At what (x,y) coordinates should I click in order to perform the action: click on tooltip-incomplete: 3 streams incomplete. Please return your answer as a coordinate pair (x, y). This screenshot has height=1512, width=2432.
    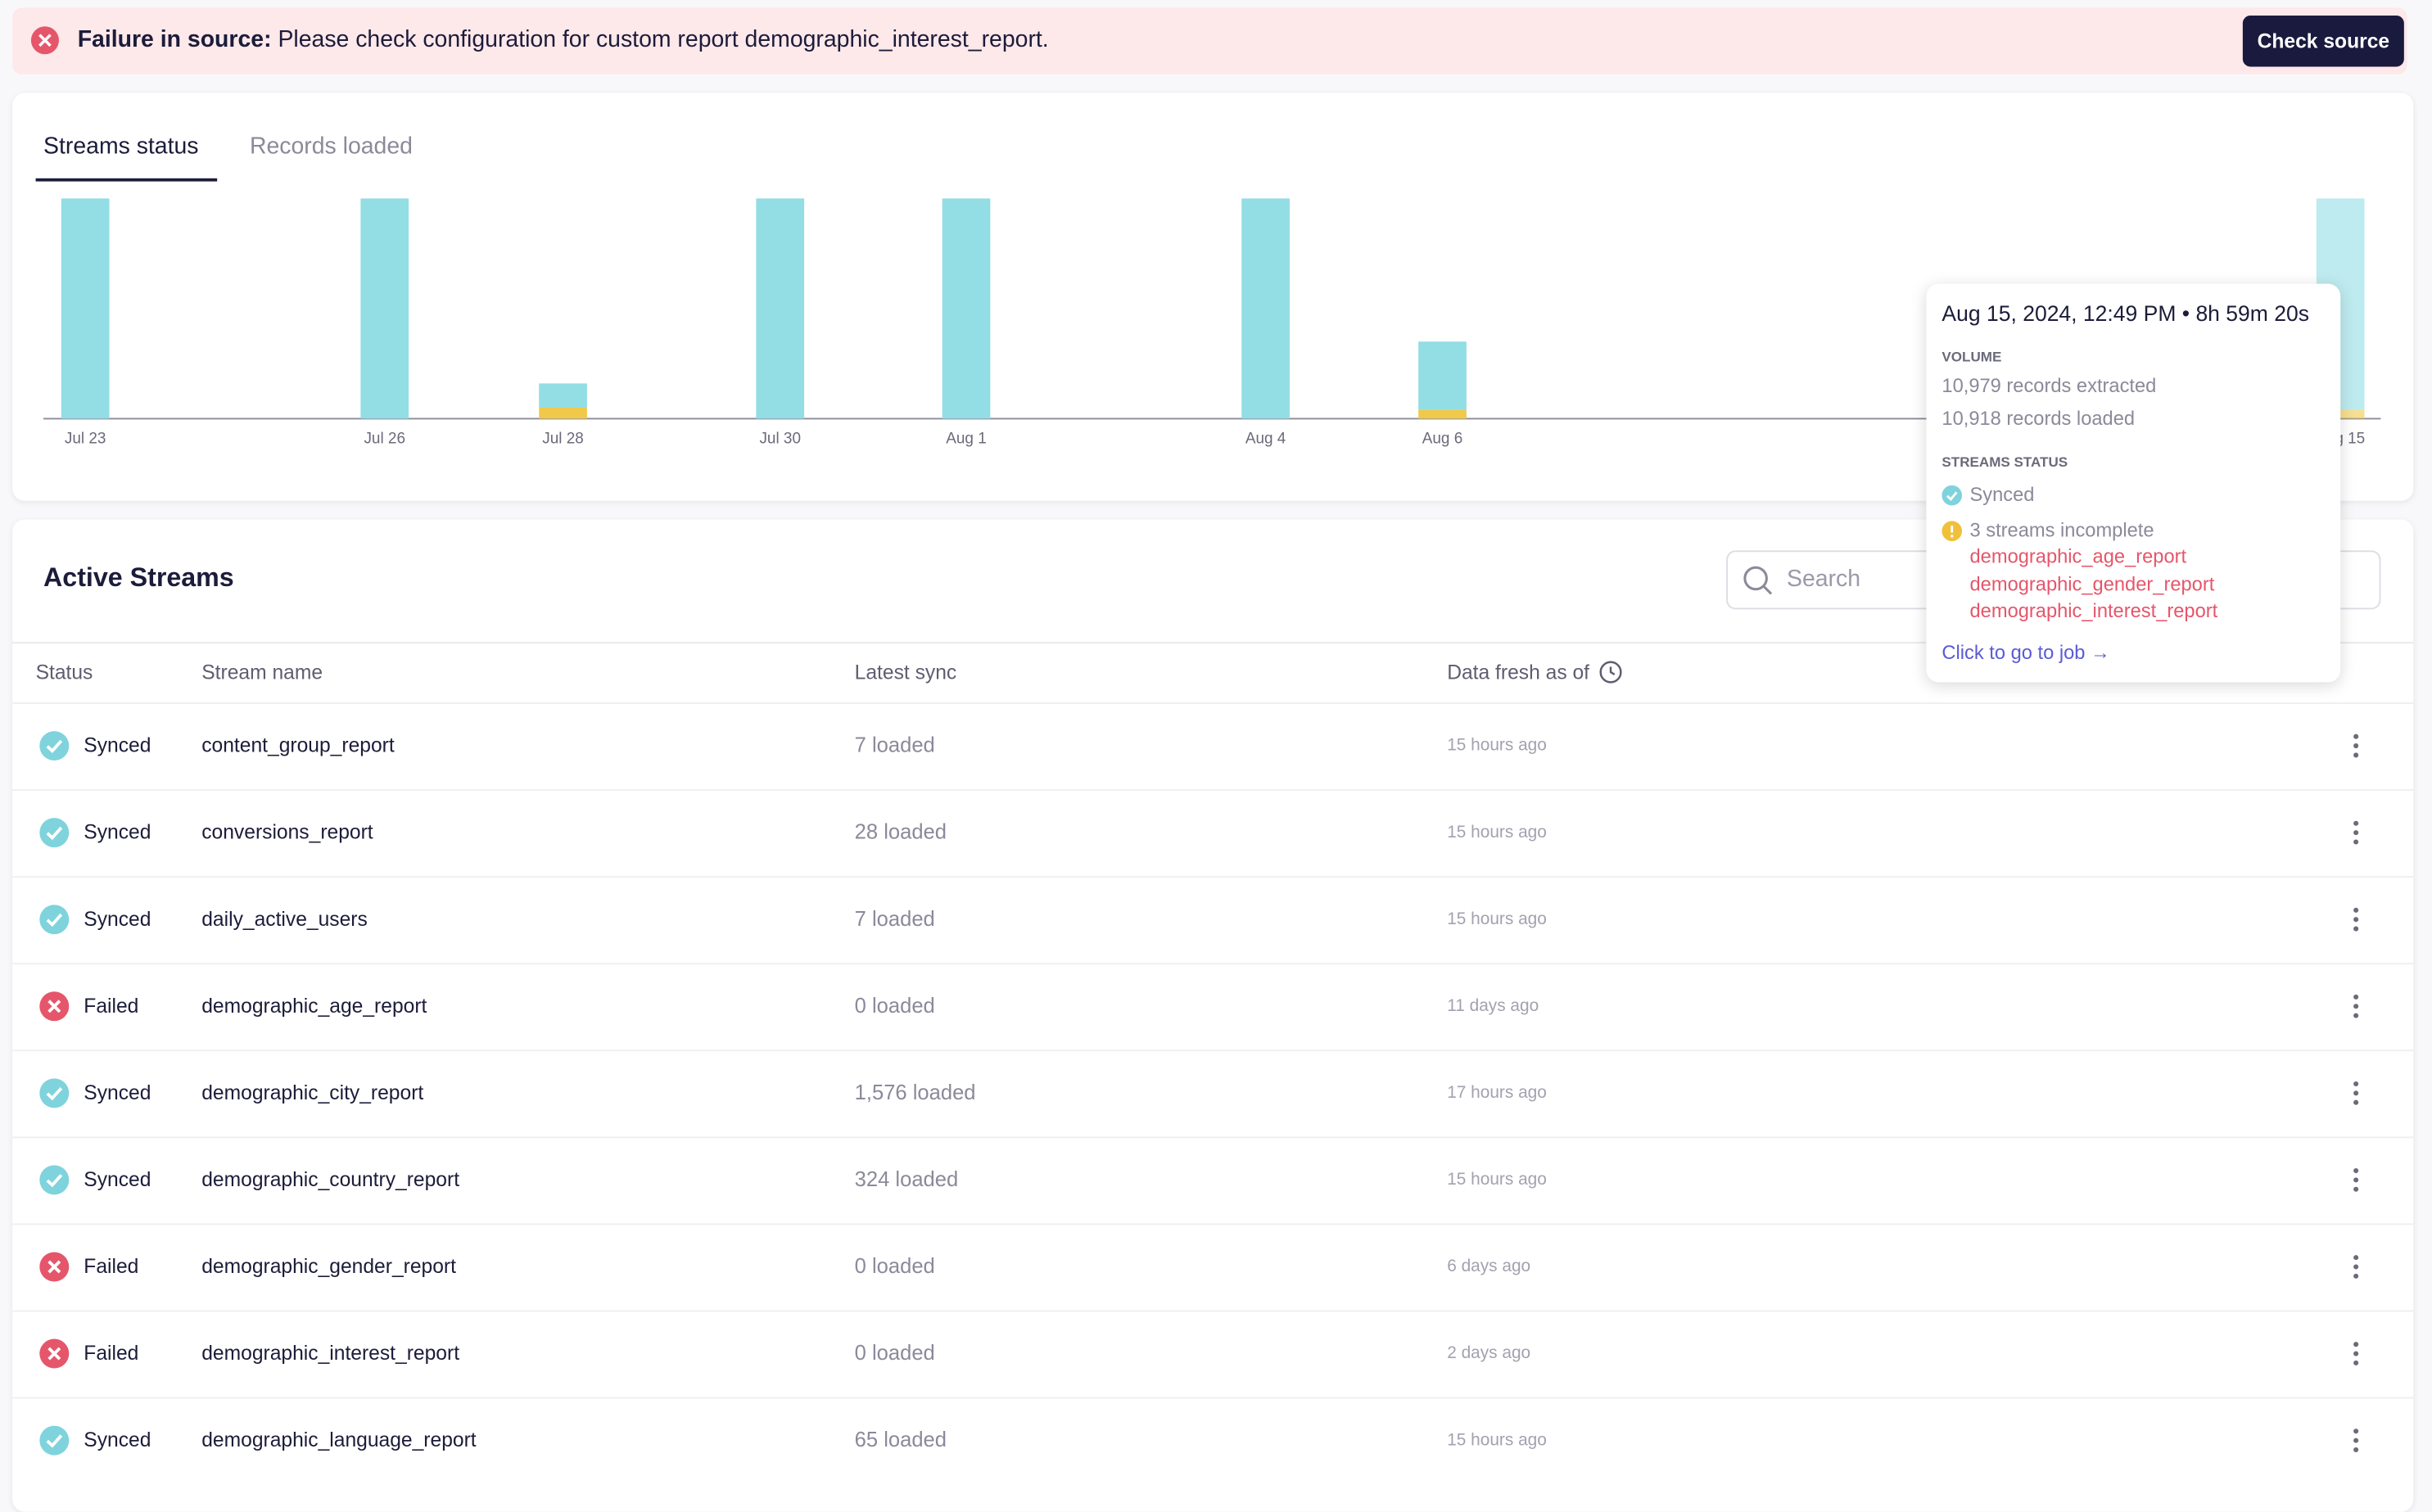
    Looking at the image, I should click on (2061, 530).